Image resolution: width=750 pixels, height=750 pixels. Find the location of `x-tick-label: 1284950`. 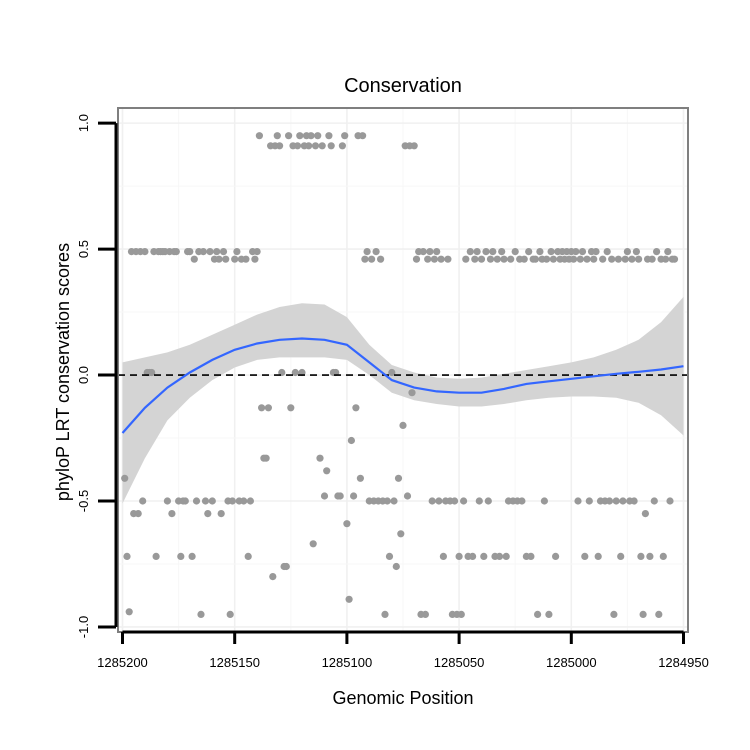

x-tick-label: 1284950 is located at coordinates (683, 662).